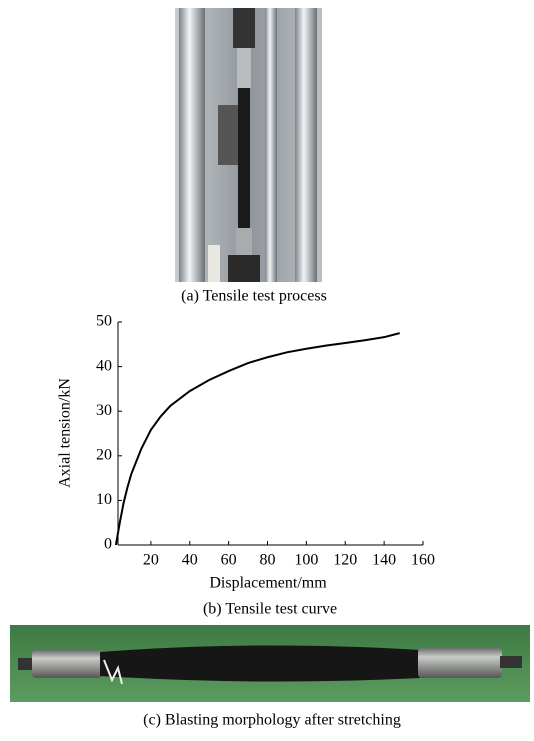 The width and height of the screenshot is (534, 741). What do you see at coordinates (190, 560) in the screenshot?
I see `x-tick-label: 40` at bounding box center [190, 560].